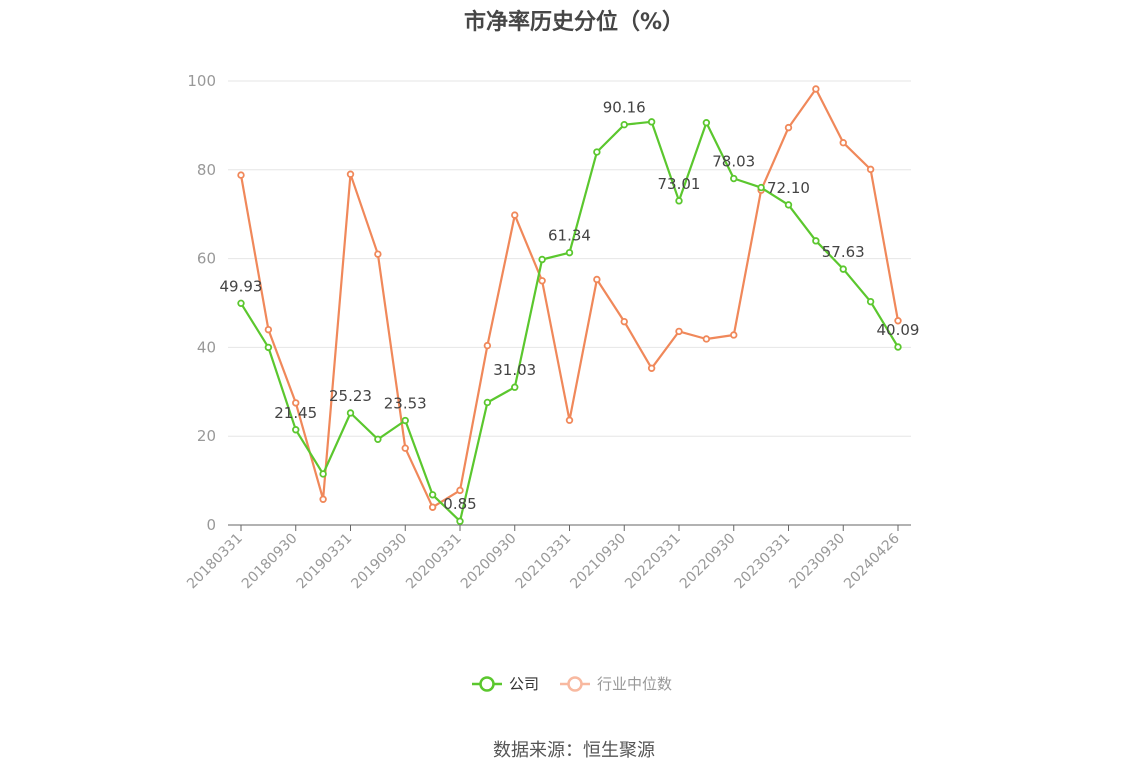 This screenshot has height=776, width=1148. Describe the element at coordinates (524, 684) in the screenshot. I see `legend-label: 公司` at that location.